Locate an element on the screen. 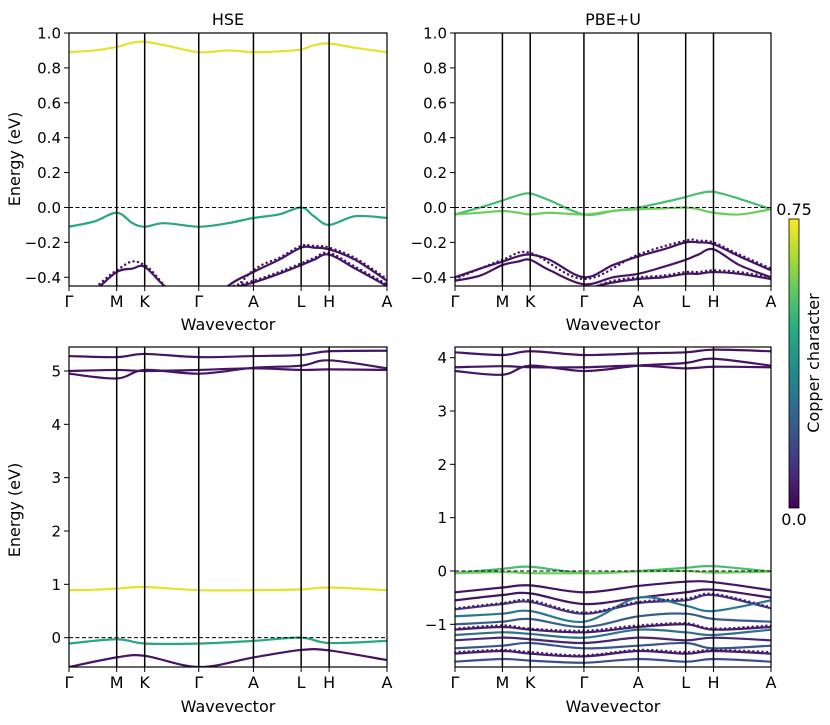  y-tick-label: 5 is located at coordinates (56, 372).